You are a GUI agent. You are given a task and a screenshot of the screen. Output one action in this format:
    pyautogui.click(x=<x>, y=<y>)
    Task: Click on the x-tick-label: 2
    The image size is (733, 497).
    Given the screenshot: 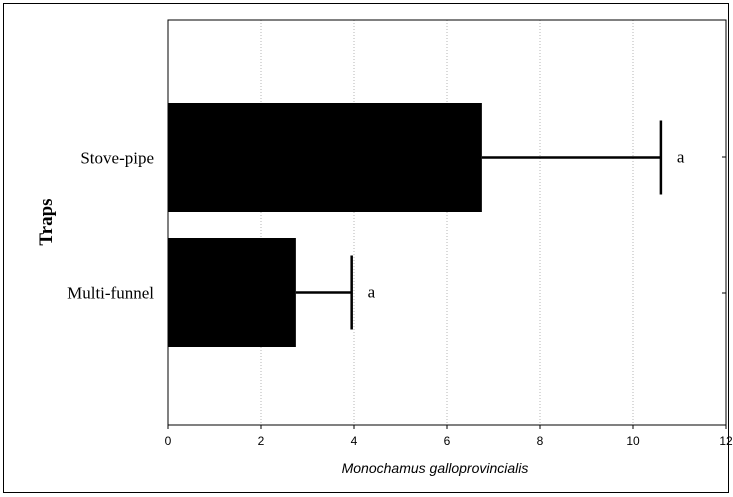 What is the action you would take?
    pyautogui.click(x=261, y=441)
    